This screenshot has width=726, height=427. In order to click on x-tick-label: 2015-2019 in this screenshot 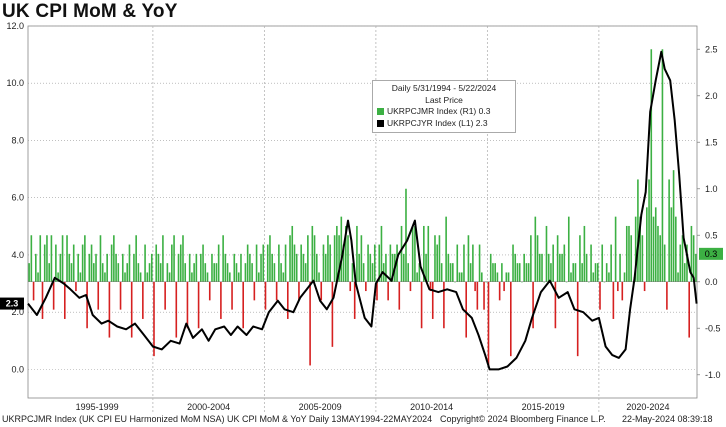, I will do `click(543, 407)`.